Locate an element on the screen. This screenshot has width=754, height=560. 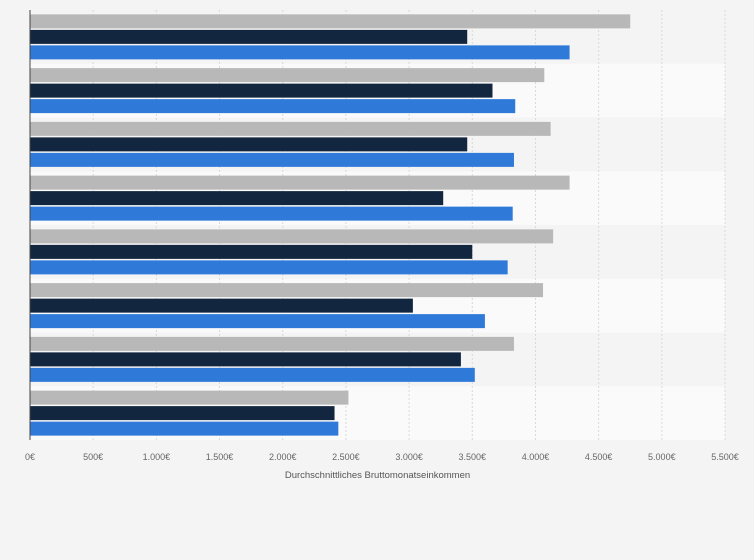
bar-cat2-series1 is located at coordinates (287, 75).